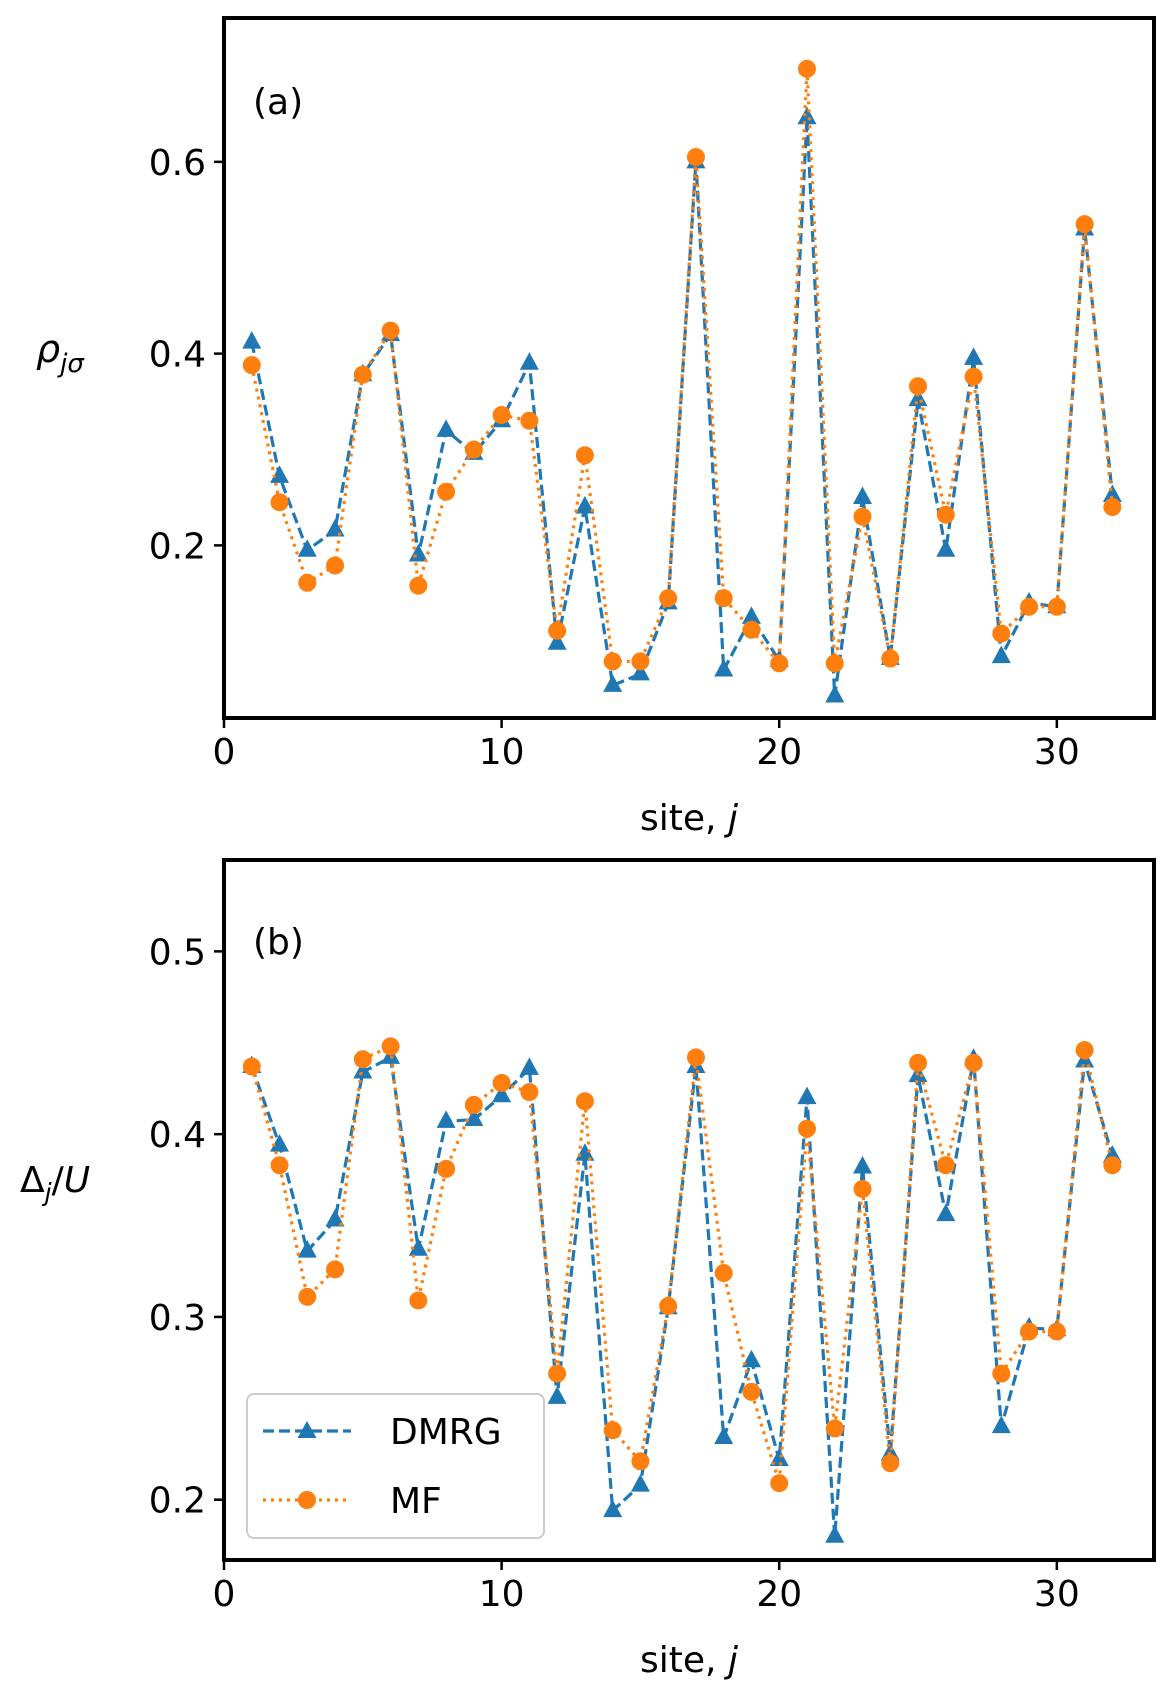  What do you see at coordinates (502, 1594) in the screenshot?
I see `panel-b-xtick-label: 10` at bounding box center [502, 1594].